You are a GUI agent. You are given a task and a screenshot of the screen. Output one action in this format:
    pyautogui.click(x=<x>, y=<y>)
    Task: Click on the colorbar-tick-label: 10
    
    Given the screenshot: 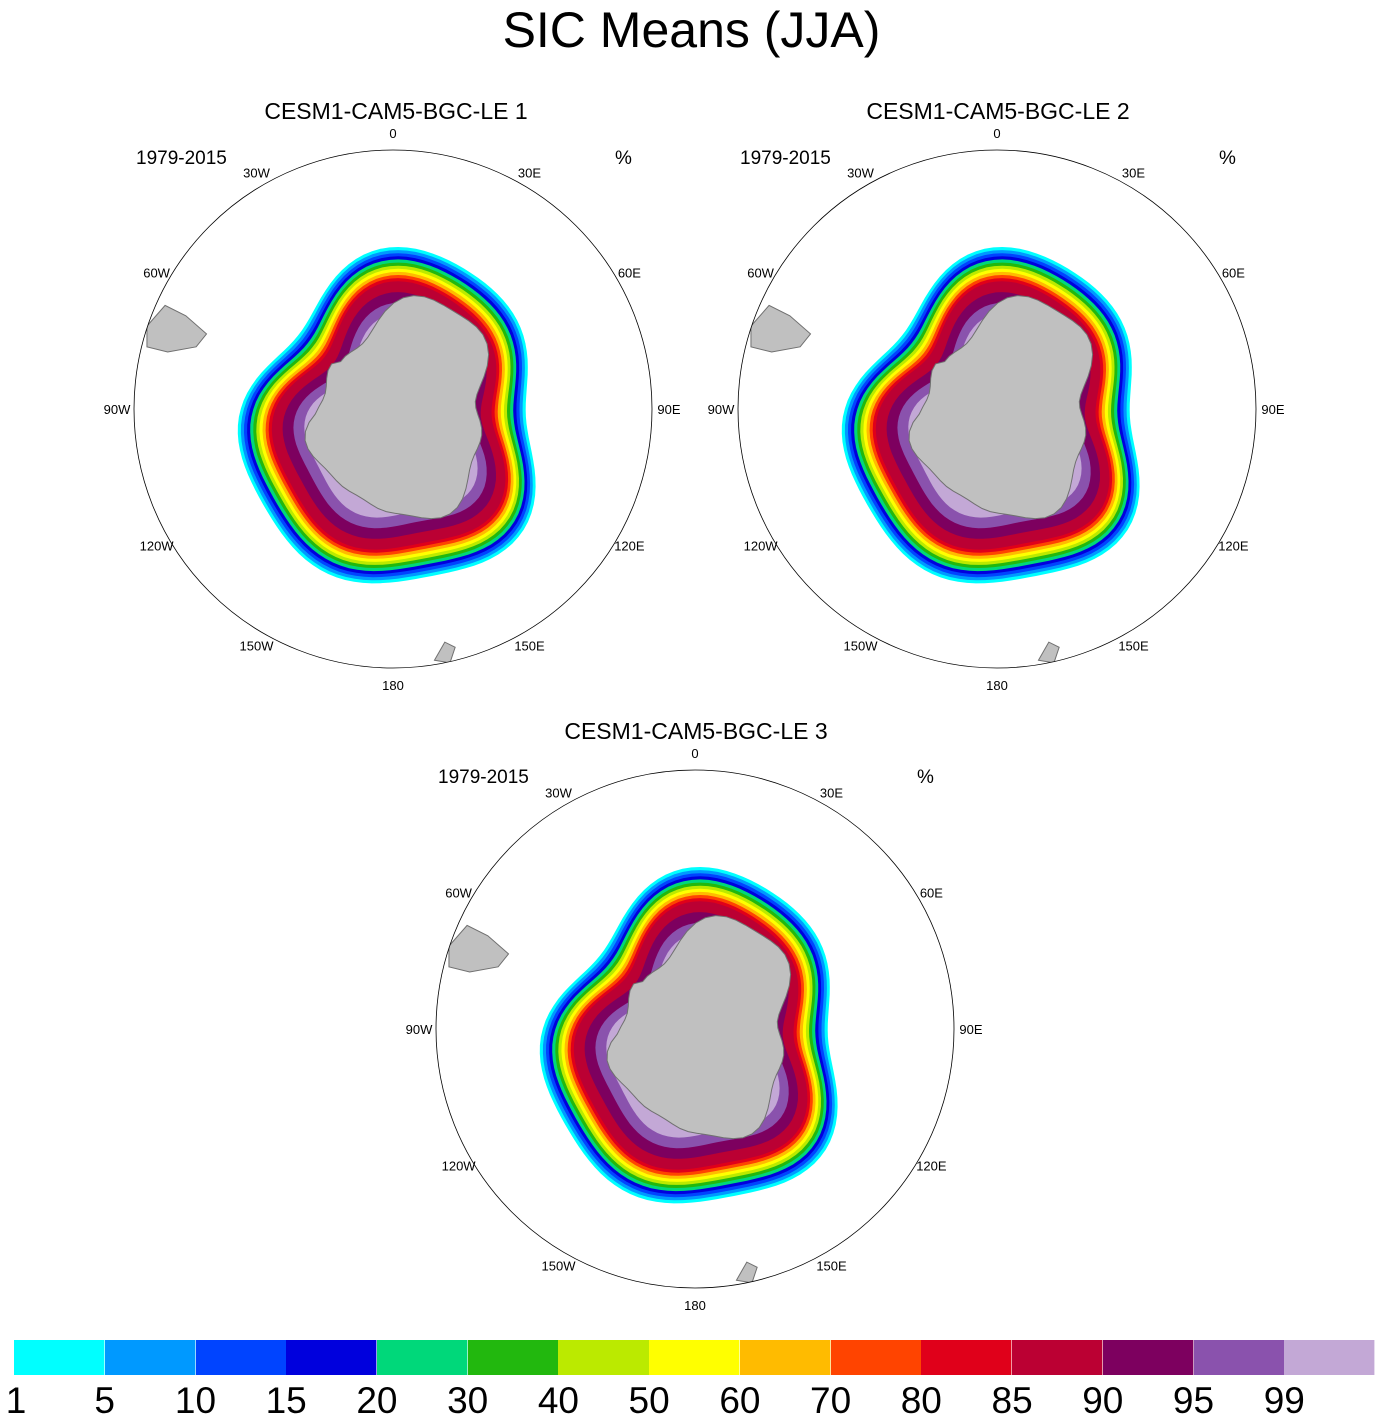 What is the action you would take?
    pyautogui.click(x=195, y=1400)
    